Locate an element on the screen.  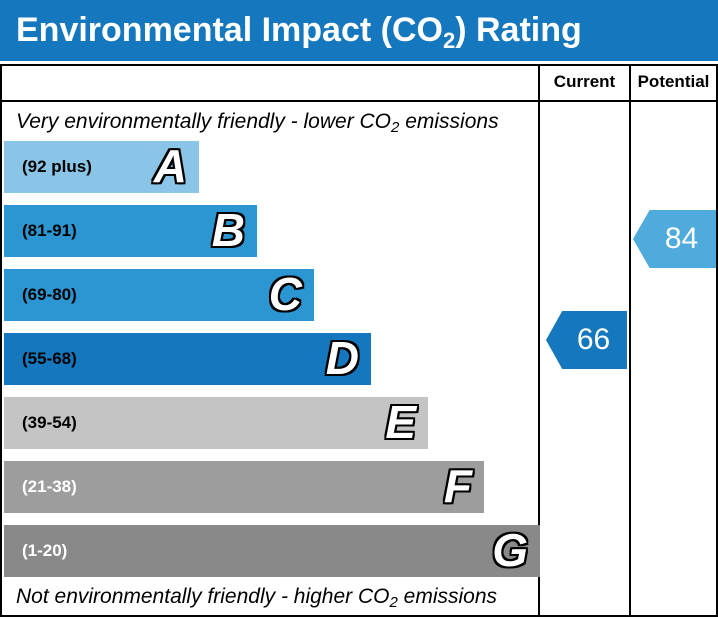
band-letter: C is located at coordinates (285, 294).